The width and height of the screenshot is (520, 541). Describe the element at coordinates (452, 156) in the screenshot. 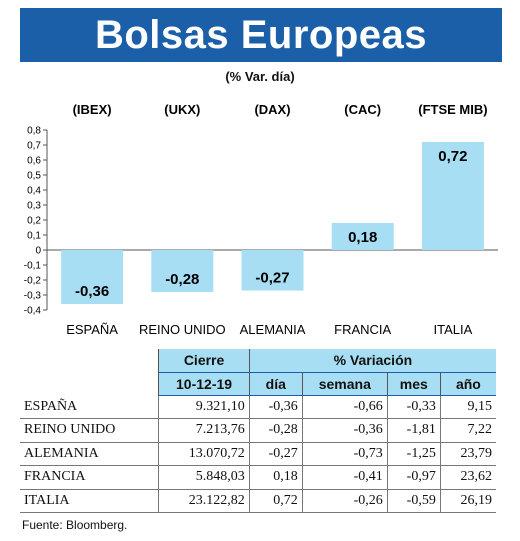

I see `bar-value-label: 0,72` at that location.